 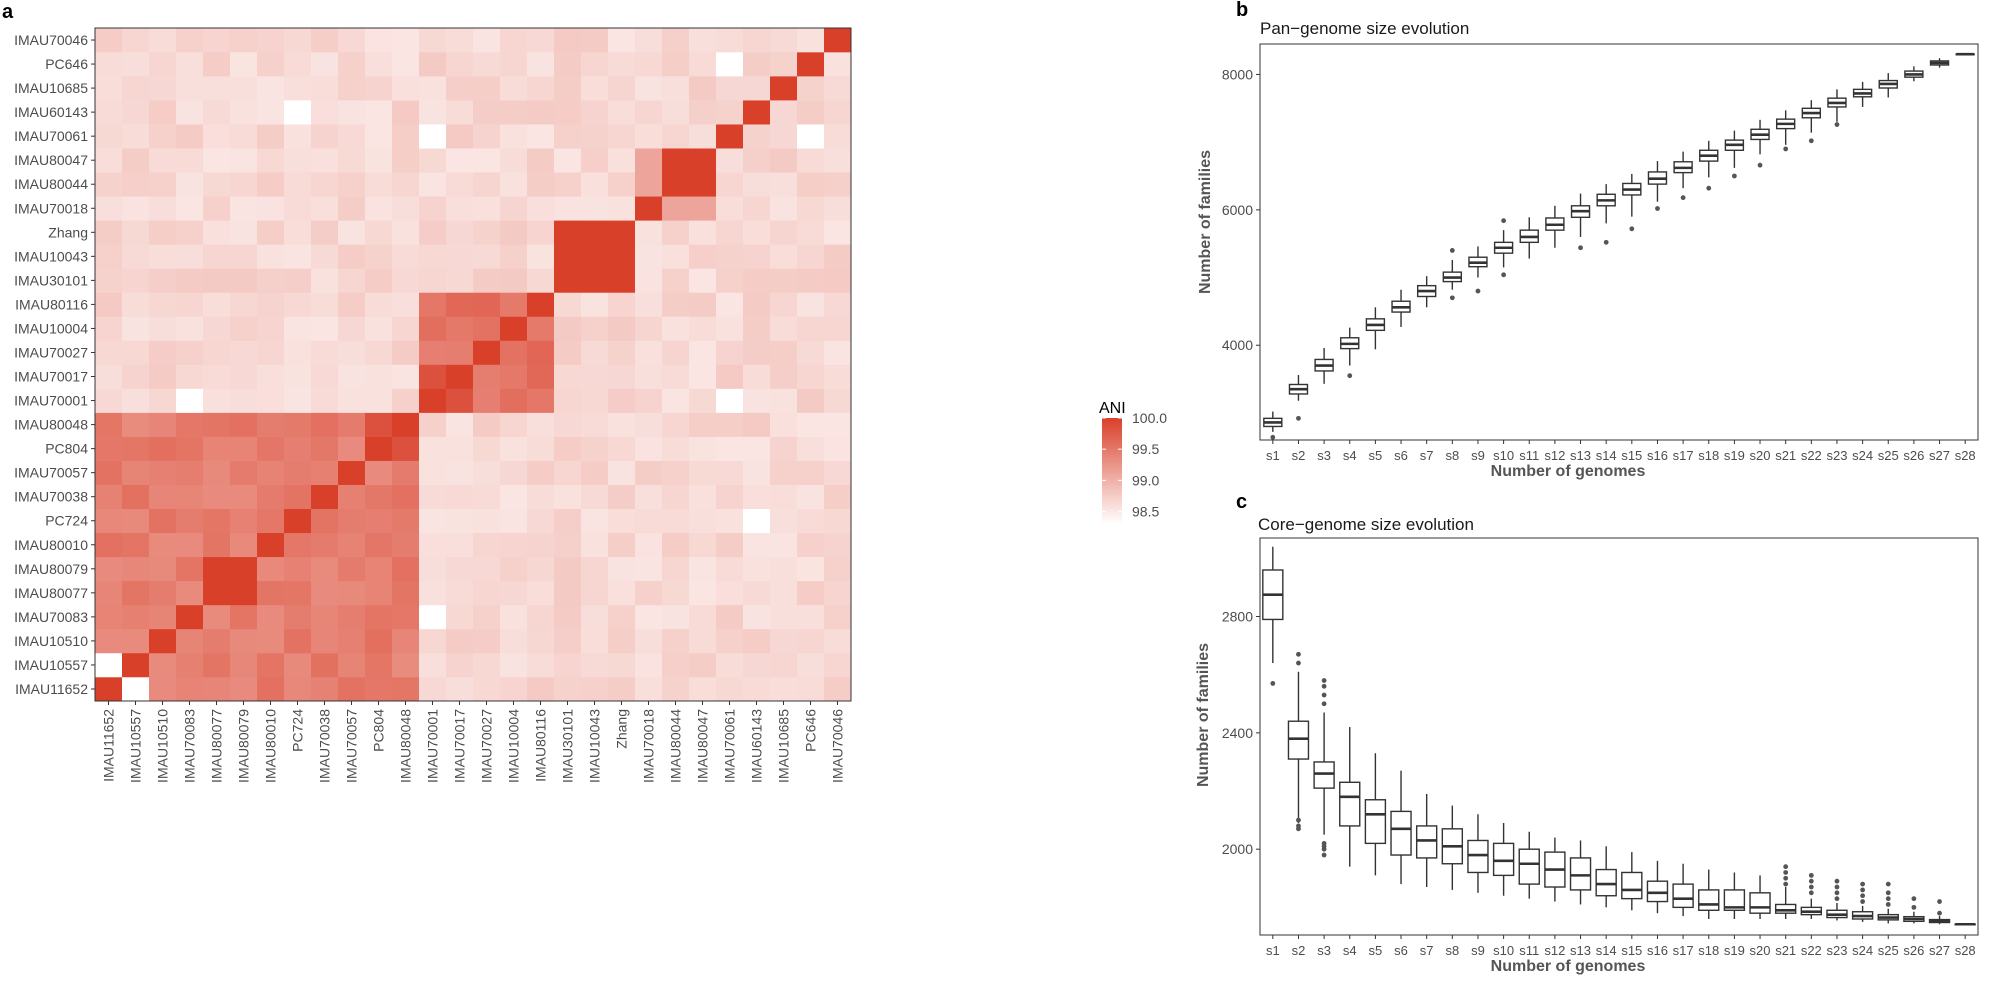 I want to click on colorbar-tick-label: 99.0, so click(x=1145, y=480).